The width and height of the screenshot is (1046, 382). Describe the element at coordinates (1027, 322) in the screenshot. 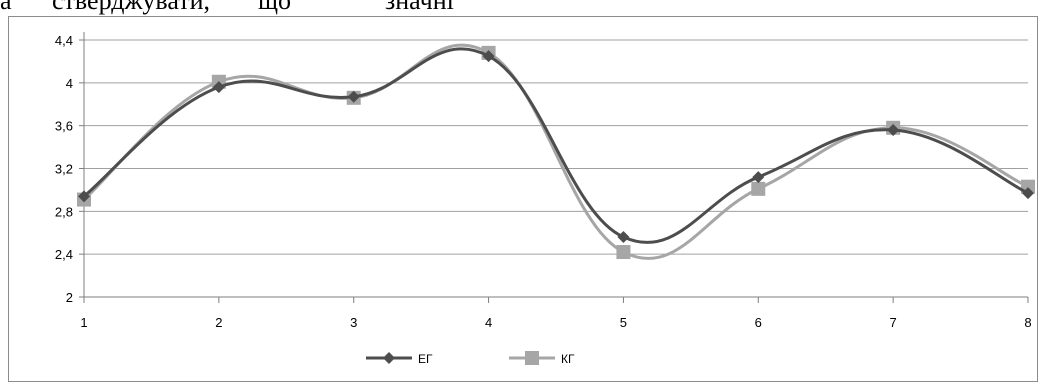

I see `x-tick-label: 8` at that location.